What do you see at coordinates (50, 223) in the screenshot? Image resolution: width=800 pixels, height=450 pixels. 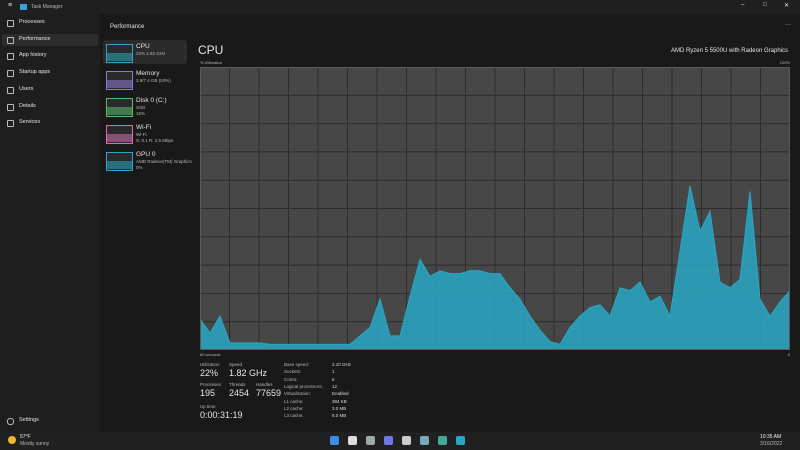 I see `nav-pane` at bounding box center [50, 223].